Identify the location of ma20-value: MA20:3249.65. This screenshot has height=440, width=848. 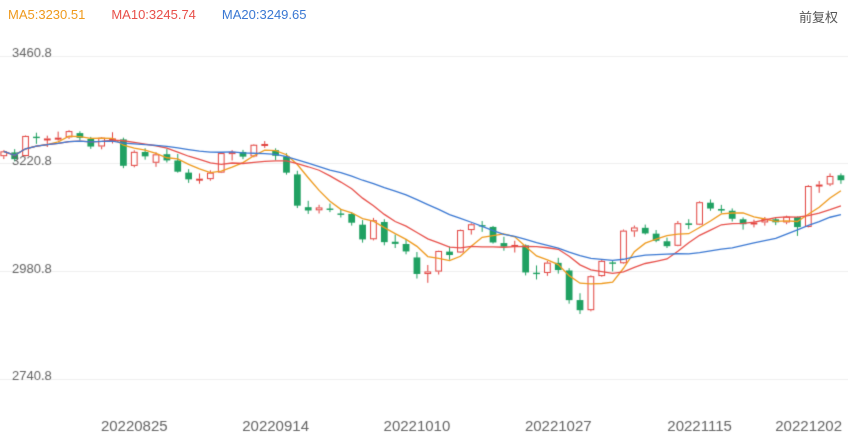
(264, 14).